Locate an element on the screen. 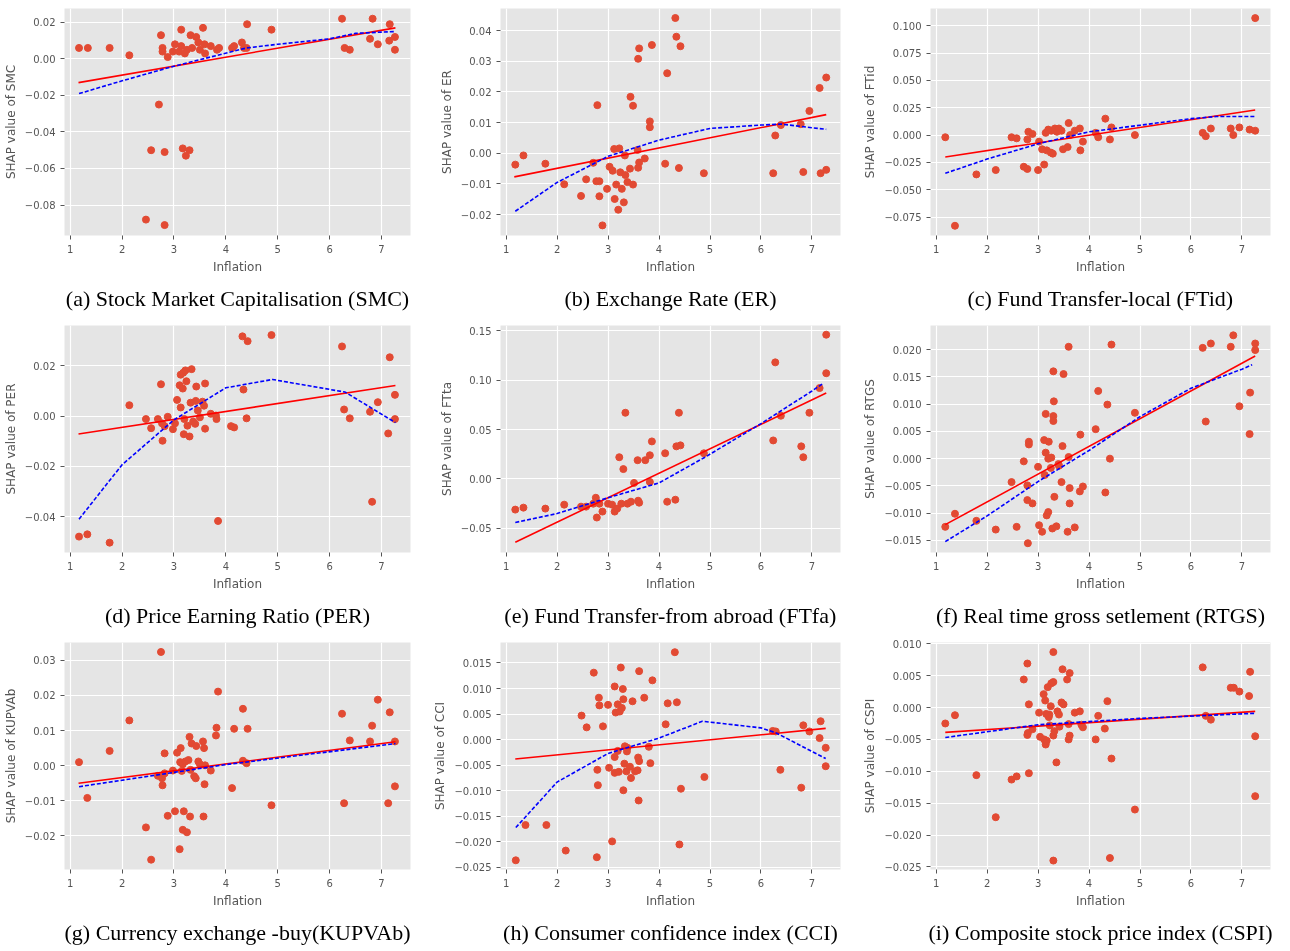  y-tick-label: 0.03 is located at coordinates (480, 62).